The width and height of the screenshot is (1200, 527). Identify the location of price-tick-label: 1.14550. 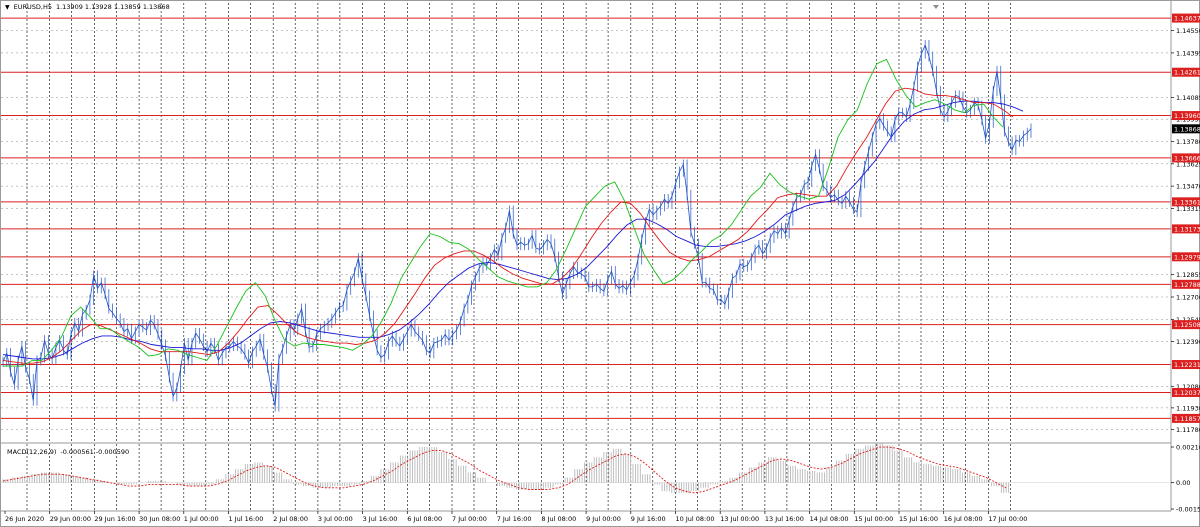
(1188, 31).